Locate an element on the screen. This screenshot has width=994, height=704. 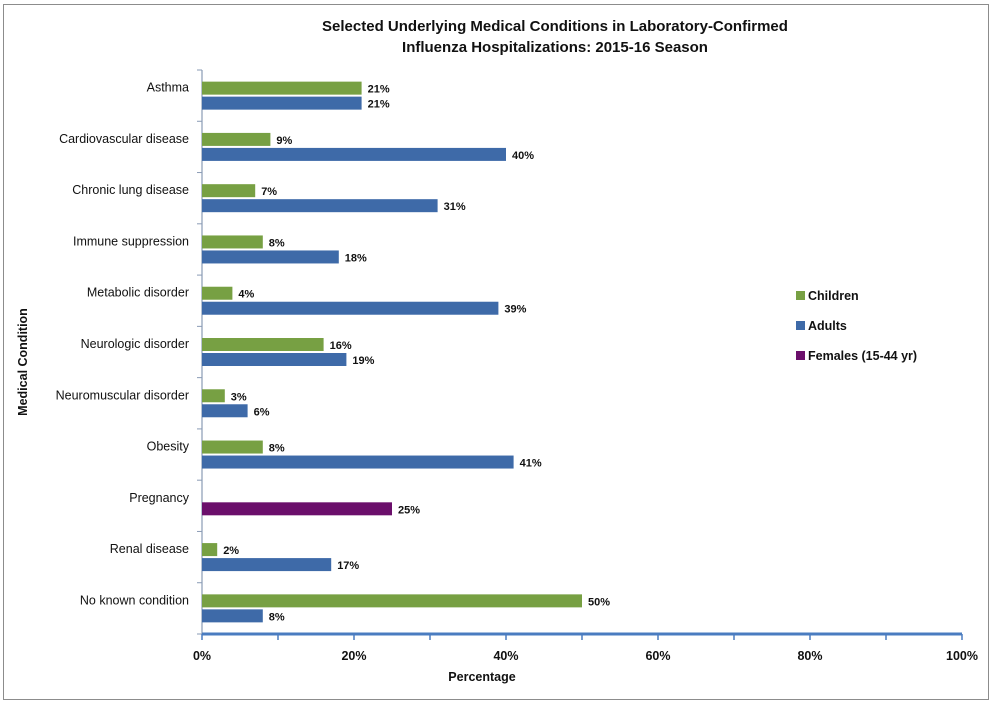
data-label-children-asthma: 21% is located at coordinates (379, 90).